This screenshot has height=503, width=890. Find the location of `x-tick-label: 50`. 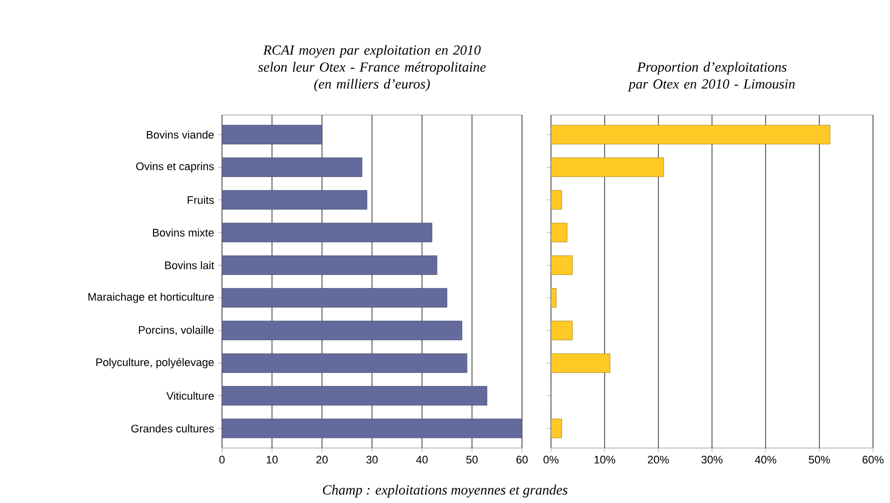

x-tick-label: 50 is located at coordinates (472, 460).